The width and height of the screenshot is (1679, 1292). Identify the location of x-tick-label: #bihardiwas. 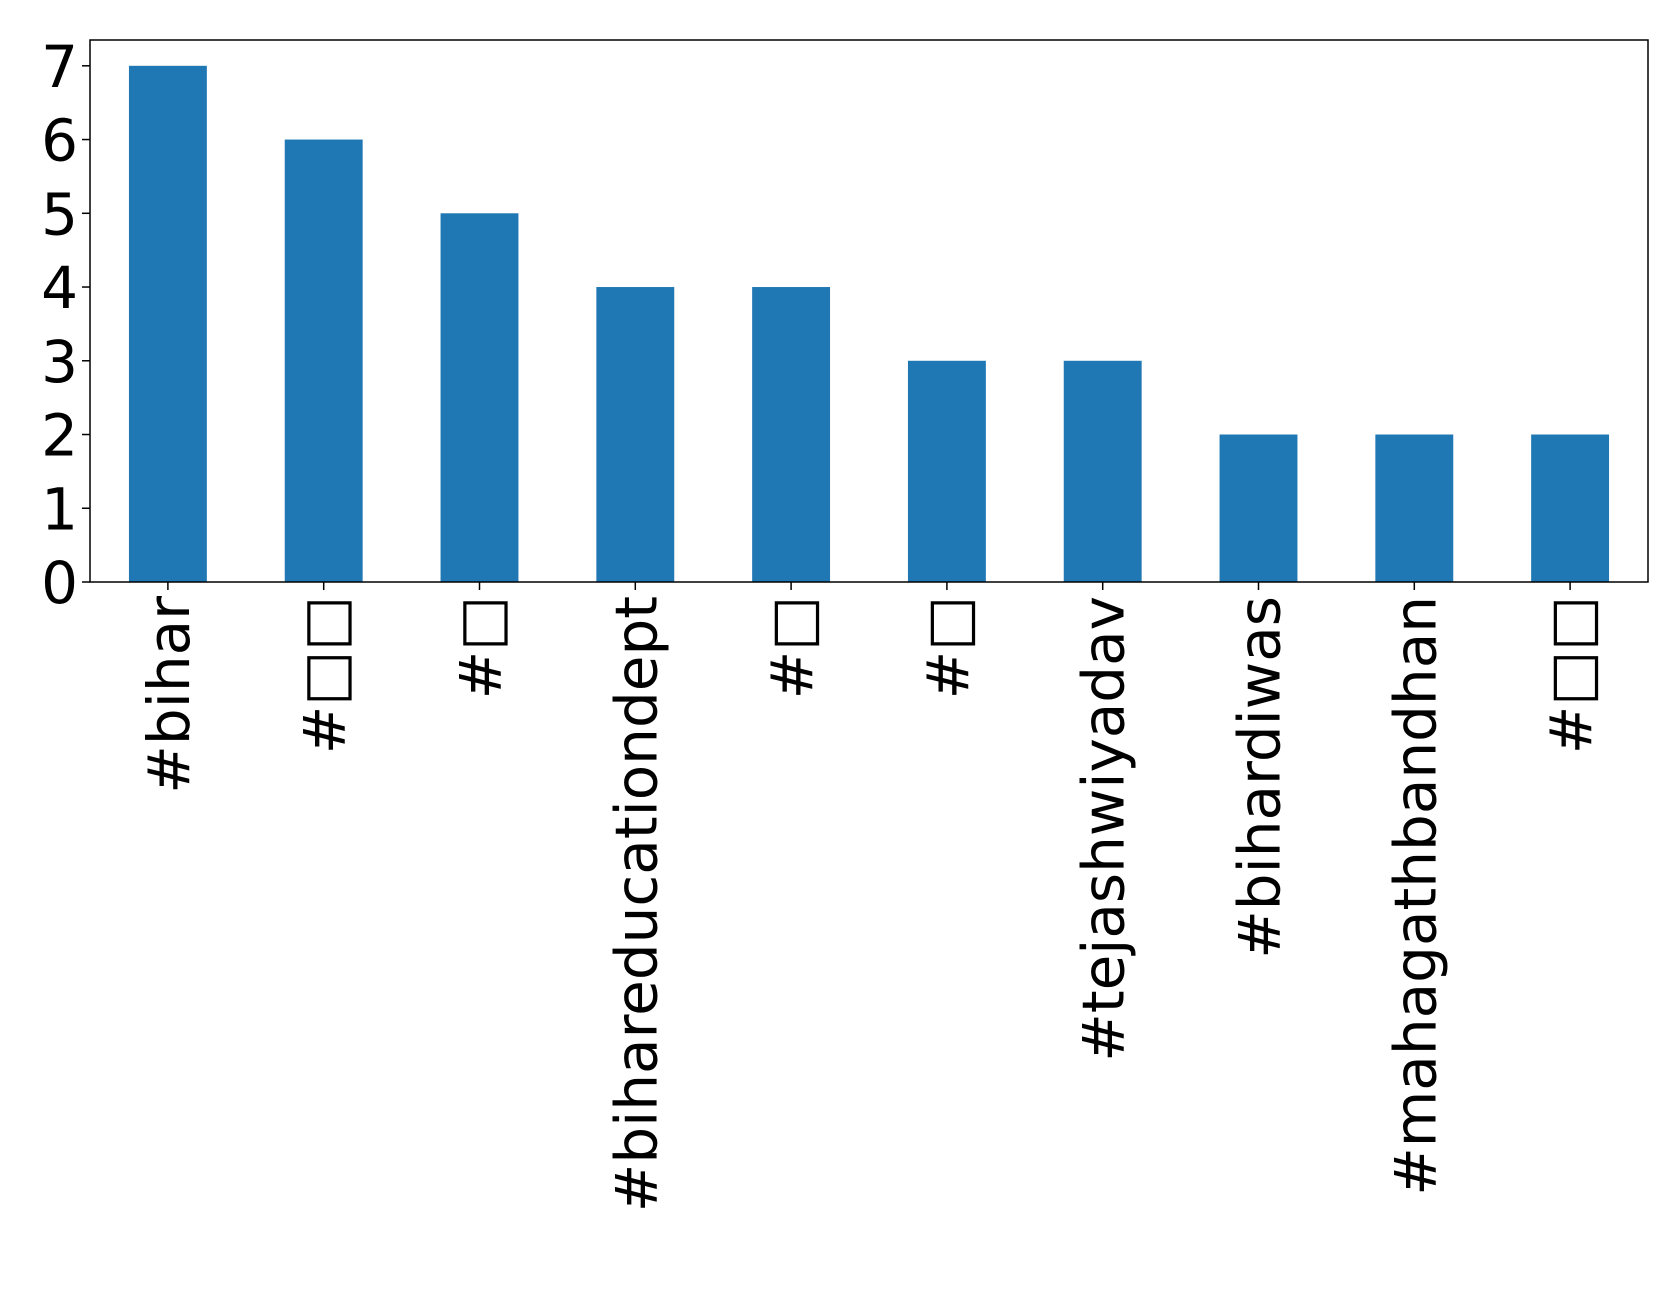
(1260, 777).